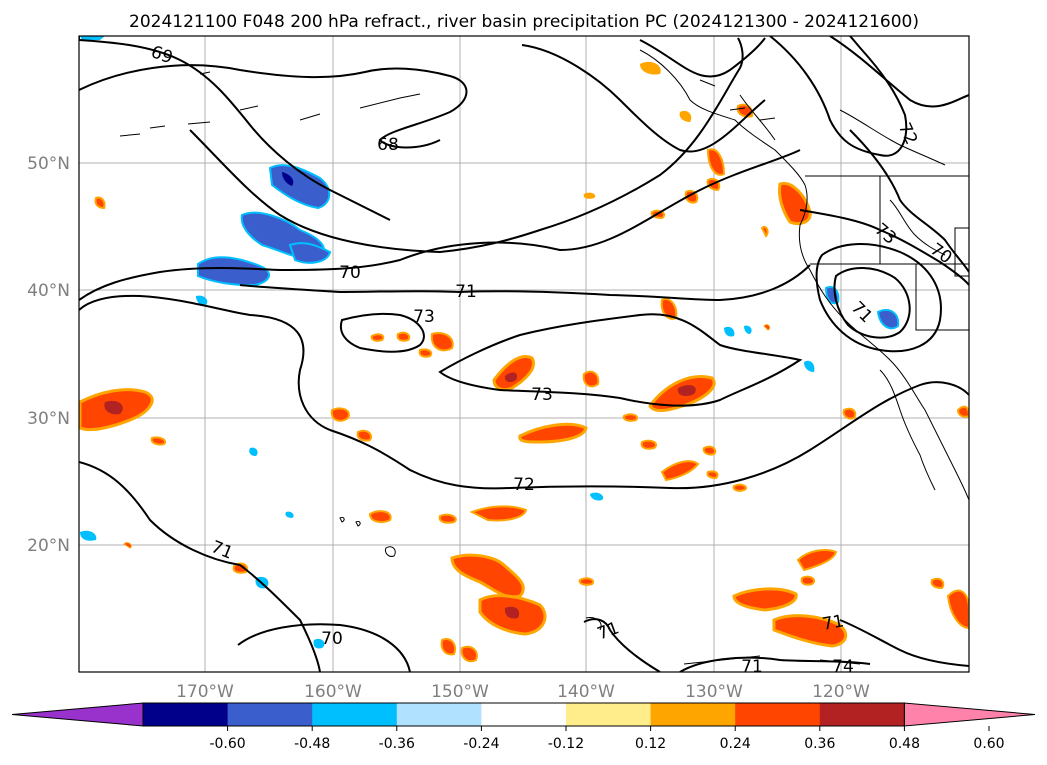 This screenshot has width=1047, height=765. What do you see at coordinates (566, 744) in the screenshot?
I see `colorbar-tick-label: -0.12` at bounding box center [566, 744].